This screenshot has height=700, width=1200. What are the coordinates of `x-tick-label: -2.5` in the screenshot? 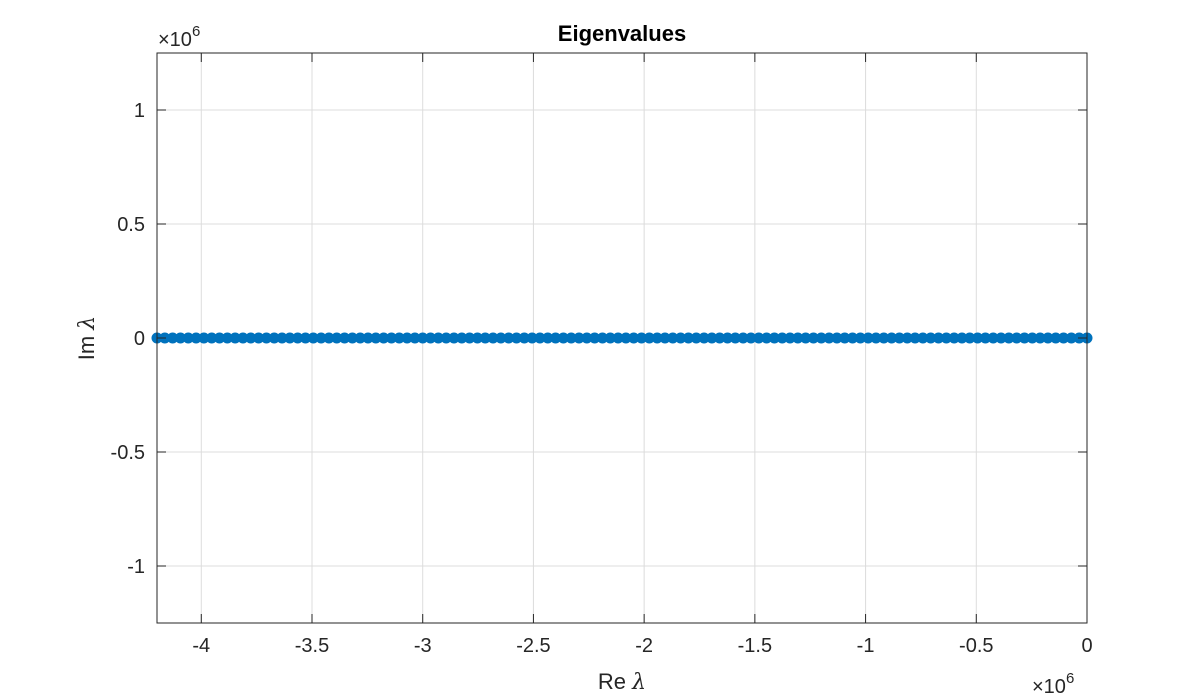 It's located at (533, 646).